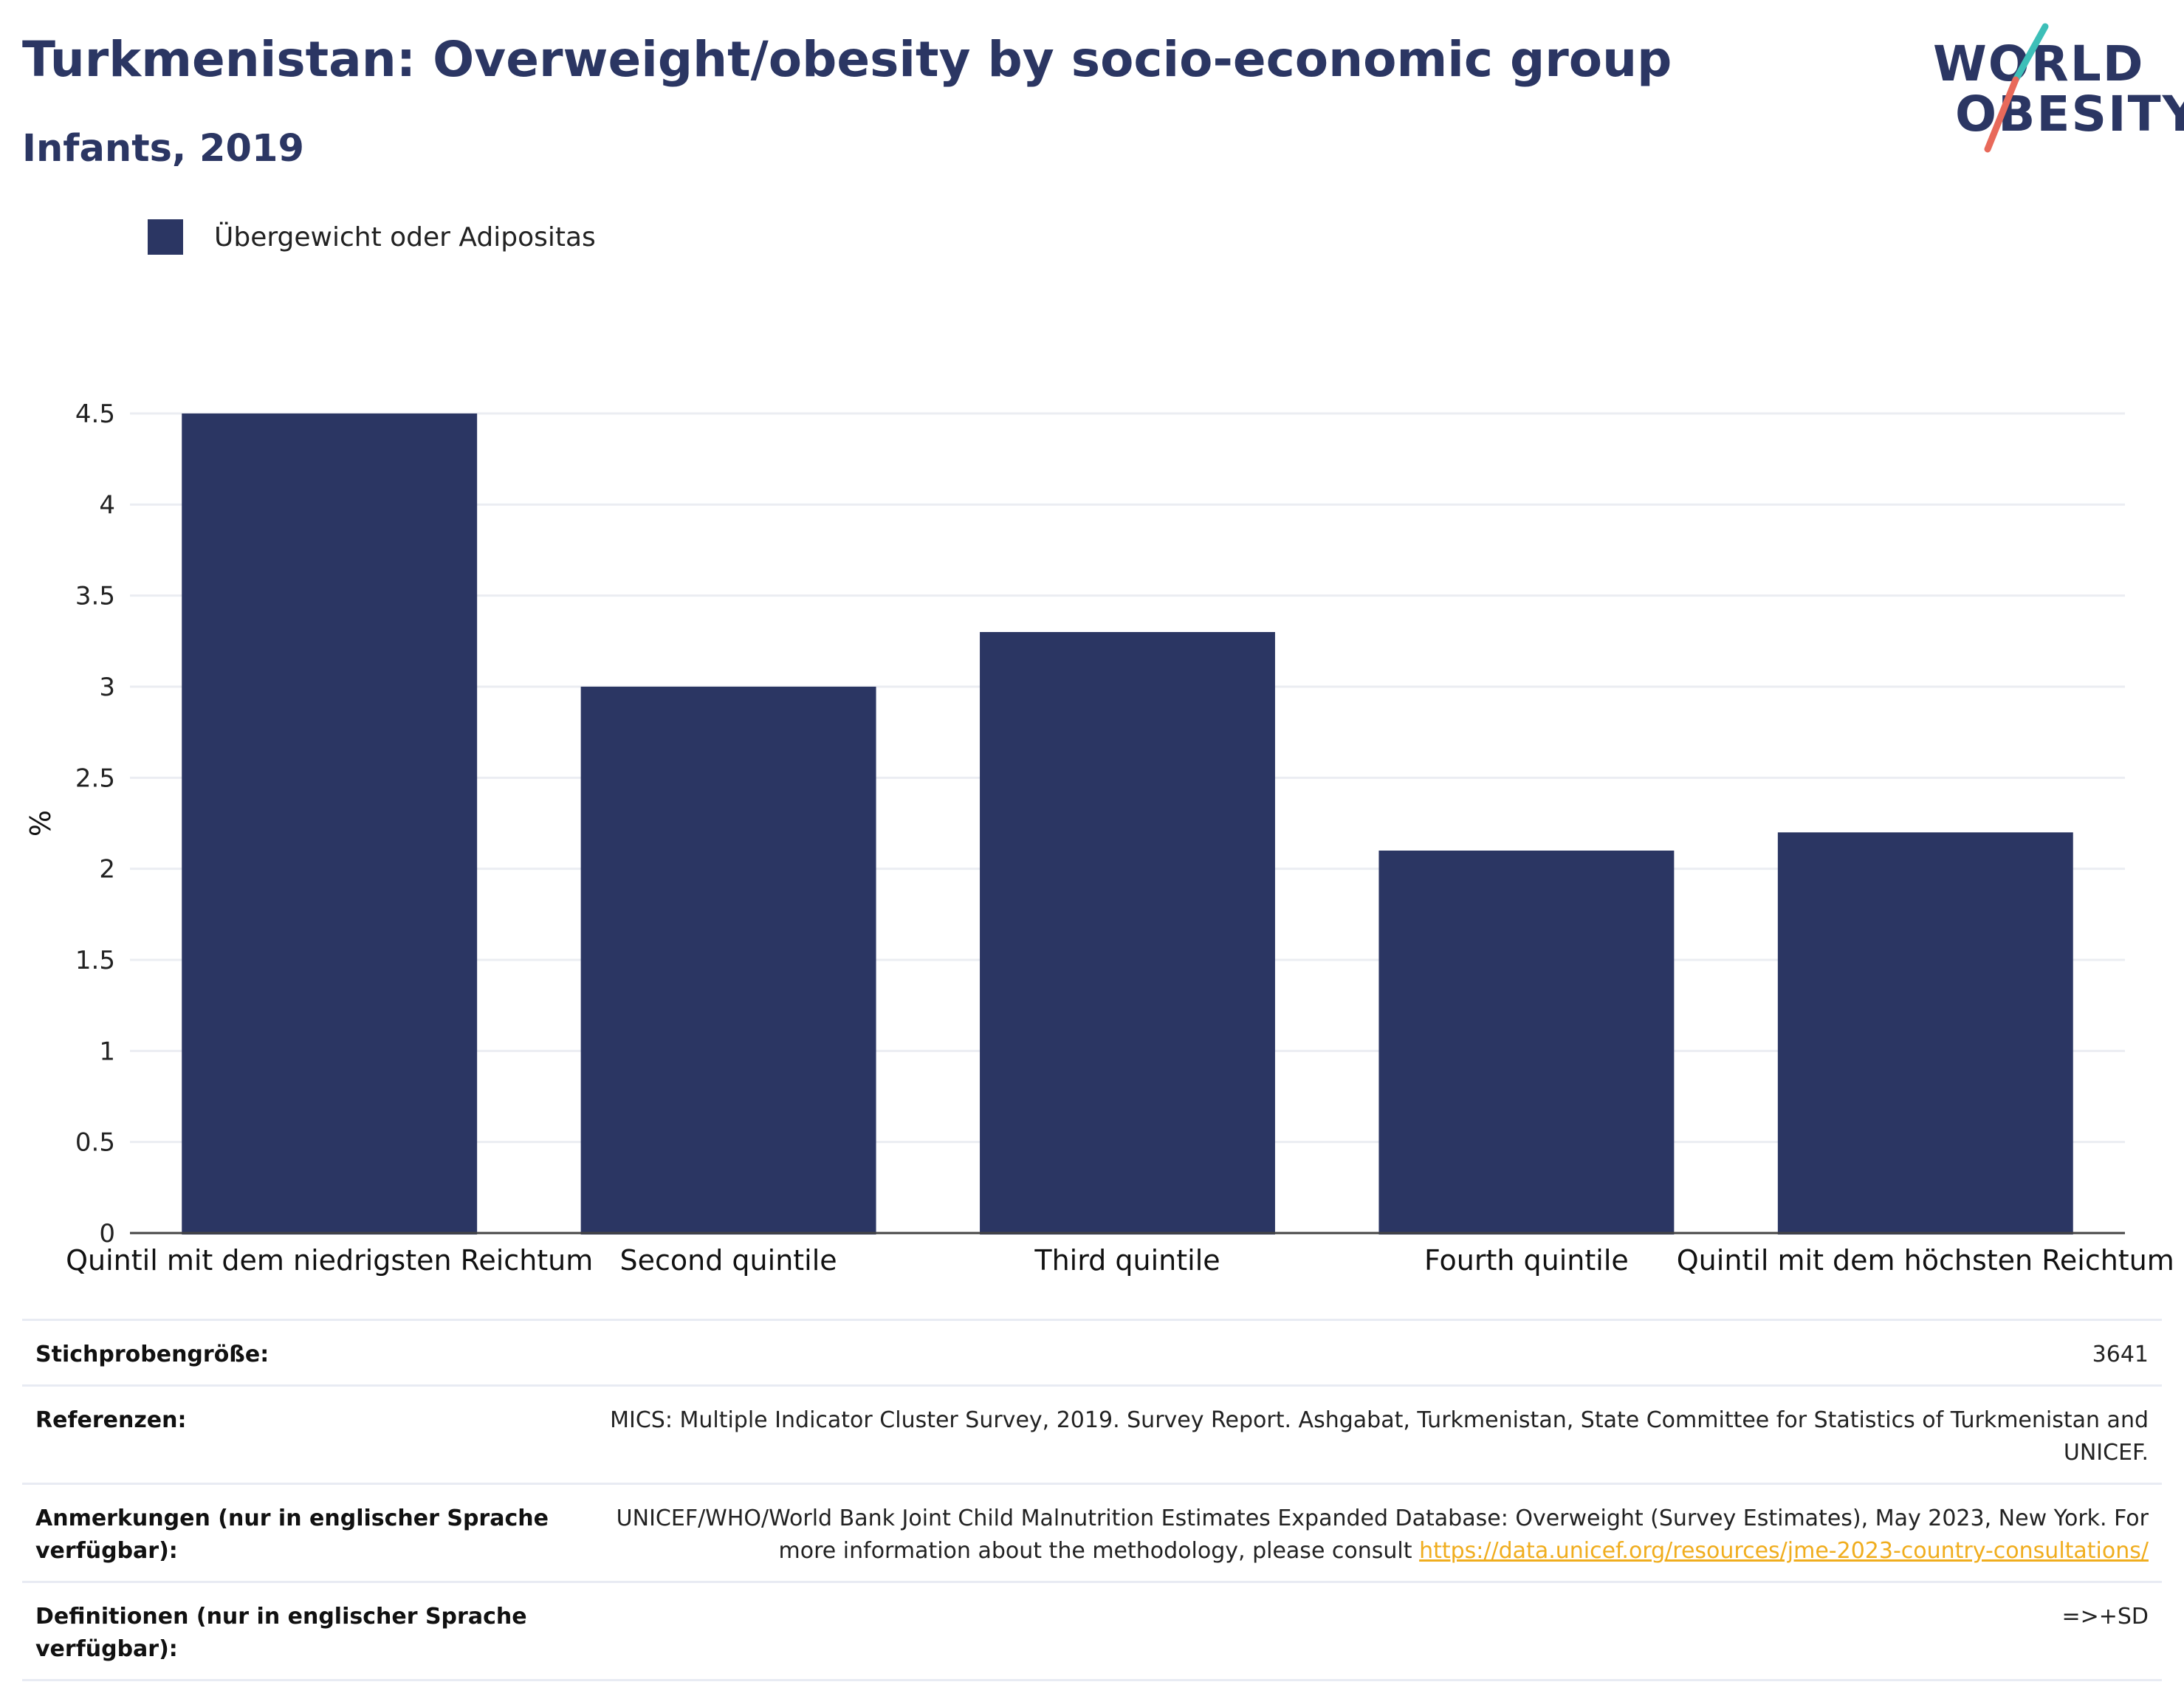  What do you see at coordinates (2052, 91) in the screenshot?
I see `world-obesity-logo: WORLD OBESITY` at bounding box center [2052, 91].